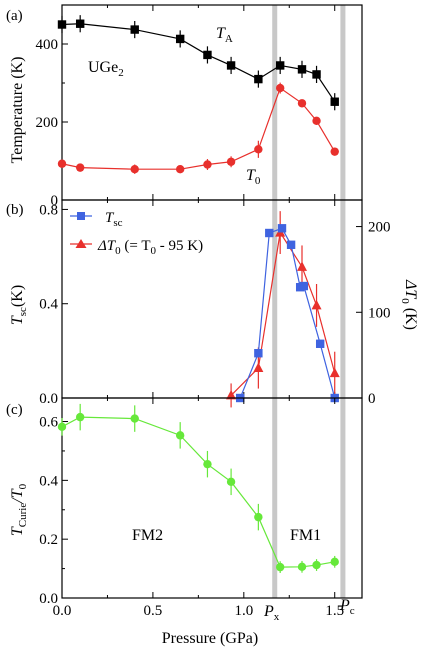 This screenshot has height=648, width=425. Describe the element at coordinates (379, 228) in the screenshot. I see `y-tick-label-right: 200` at that location.